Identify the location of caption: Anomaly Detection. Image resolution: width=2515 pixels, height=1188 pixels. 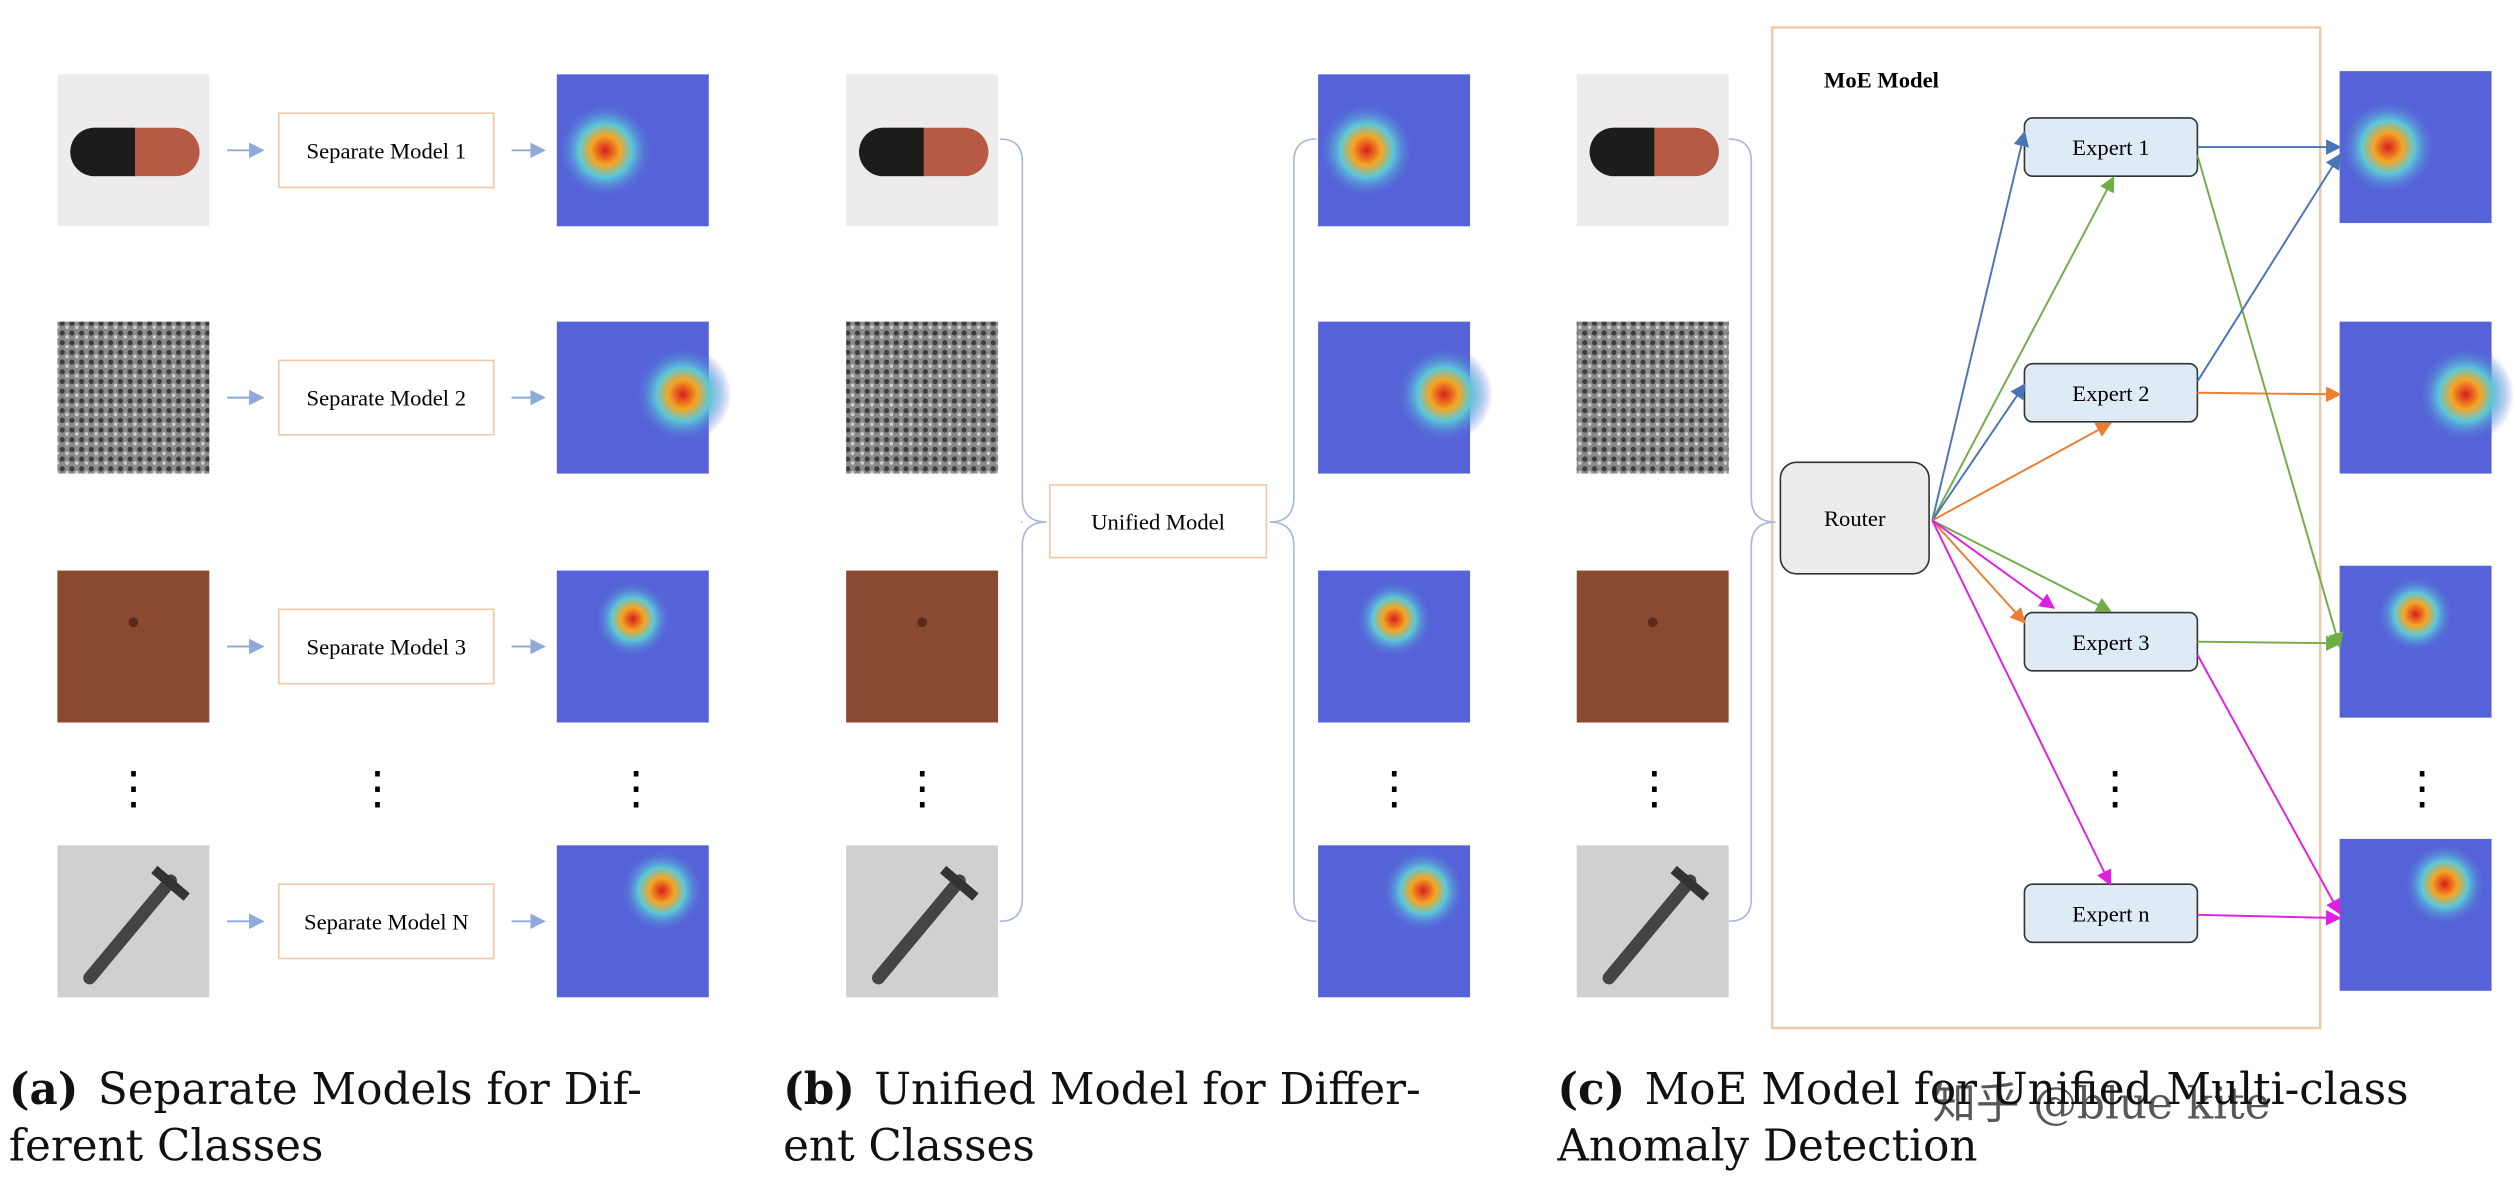
(1766, 1146).